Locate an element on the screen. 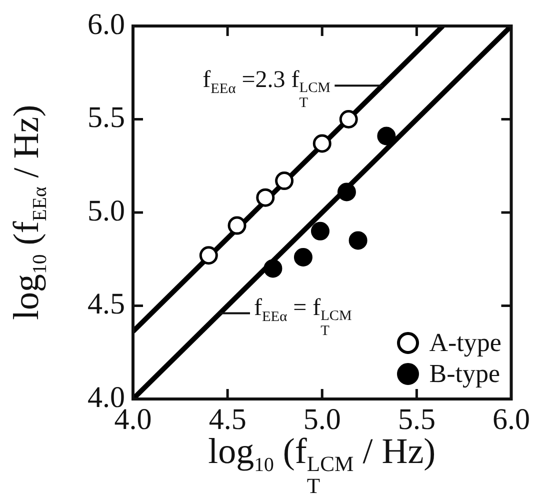  x-tick-label: 6.0 is located at coordinates (511, 419).